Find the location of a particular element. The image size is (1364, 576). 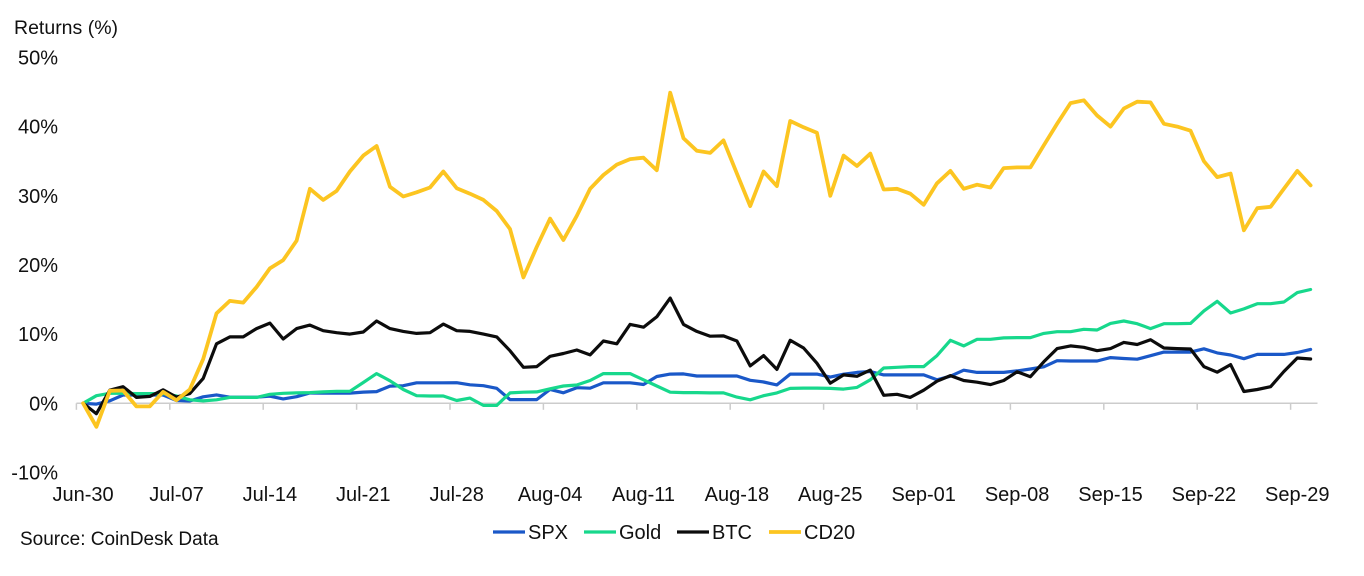

svg-text: Sep-01 is located at coordinates (923, 495).